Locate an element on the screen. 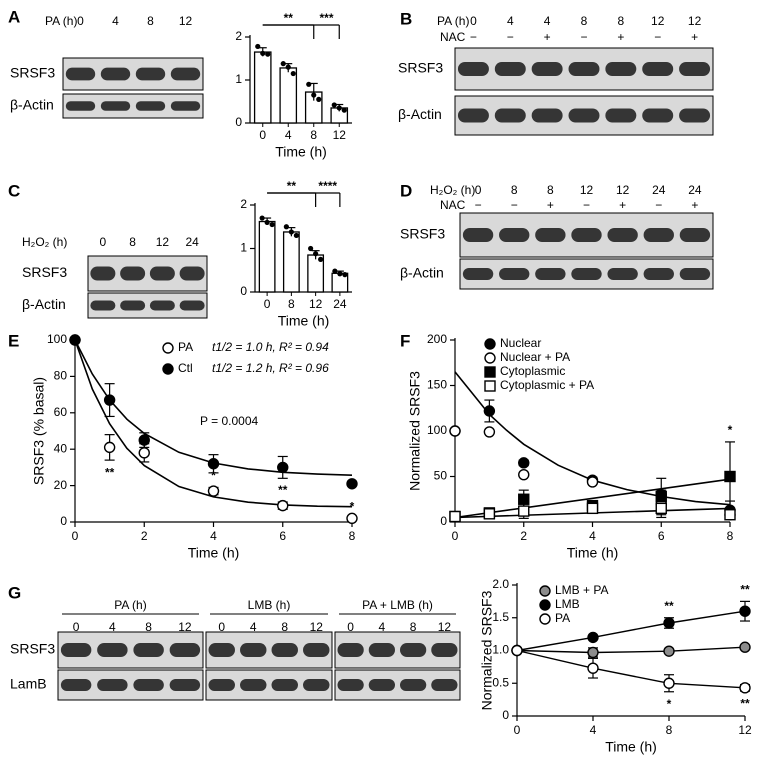 This screenshot has width=763, height=766. legend-label: Nuclear + PA is located at coordinates (535, 357).